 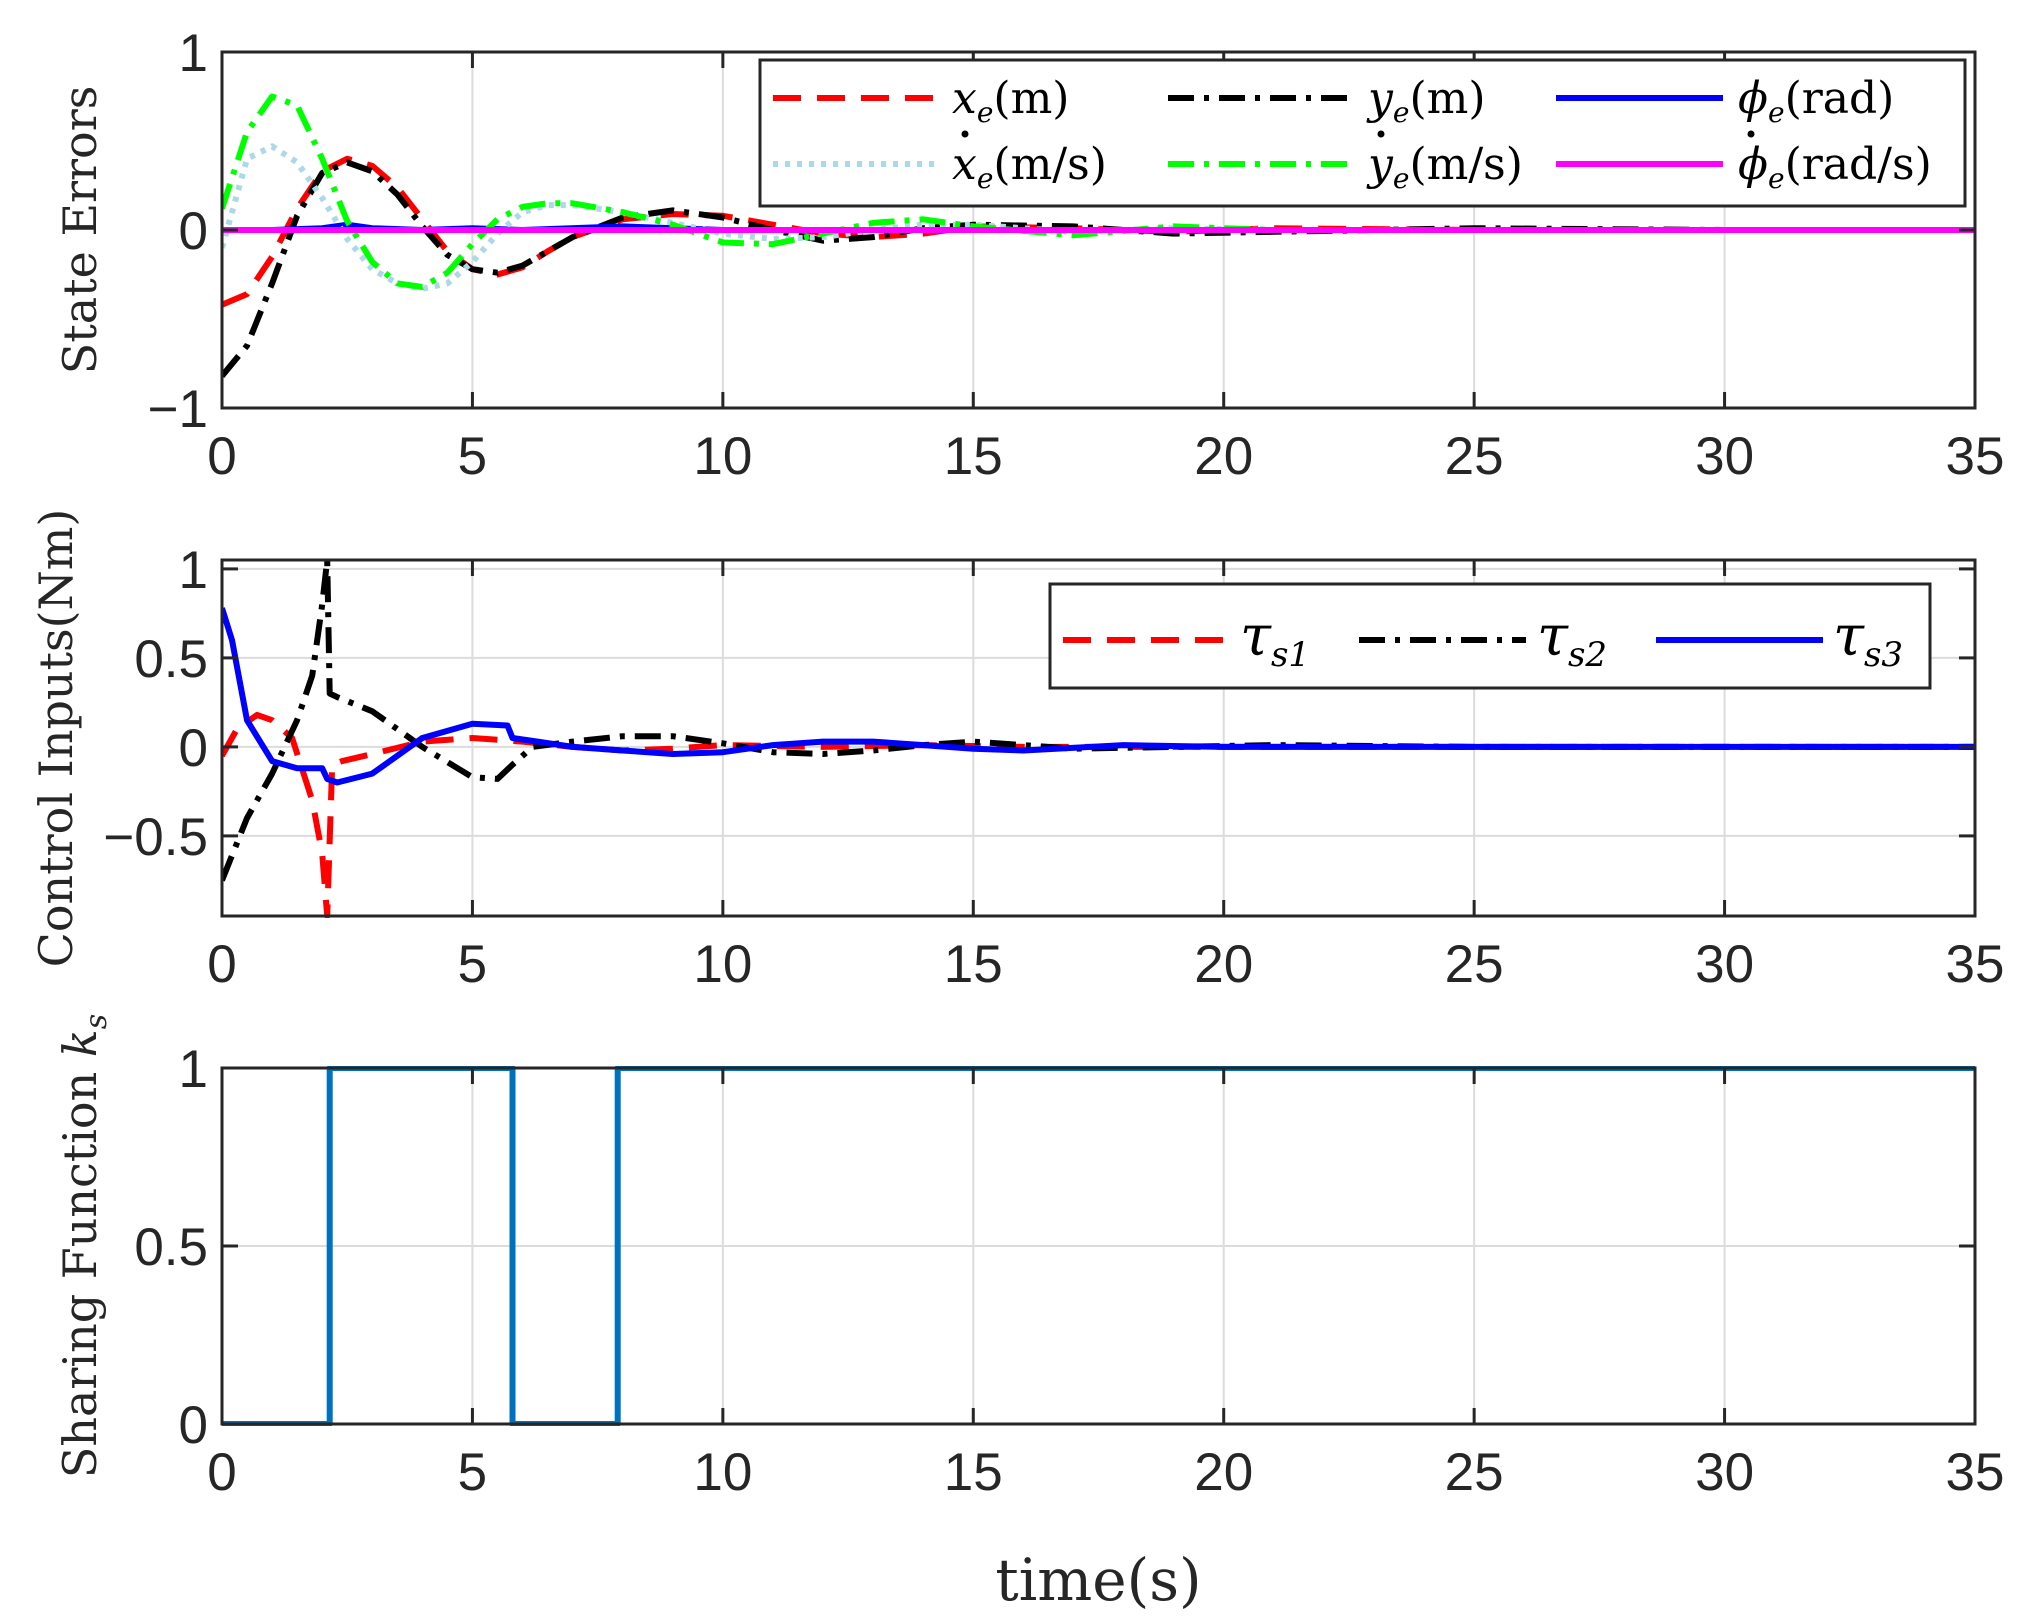 What do you see at coordinates (1275, 639) in the screenshot?
I see `legend-label: τs1` at bounding box center [1275, 639].